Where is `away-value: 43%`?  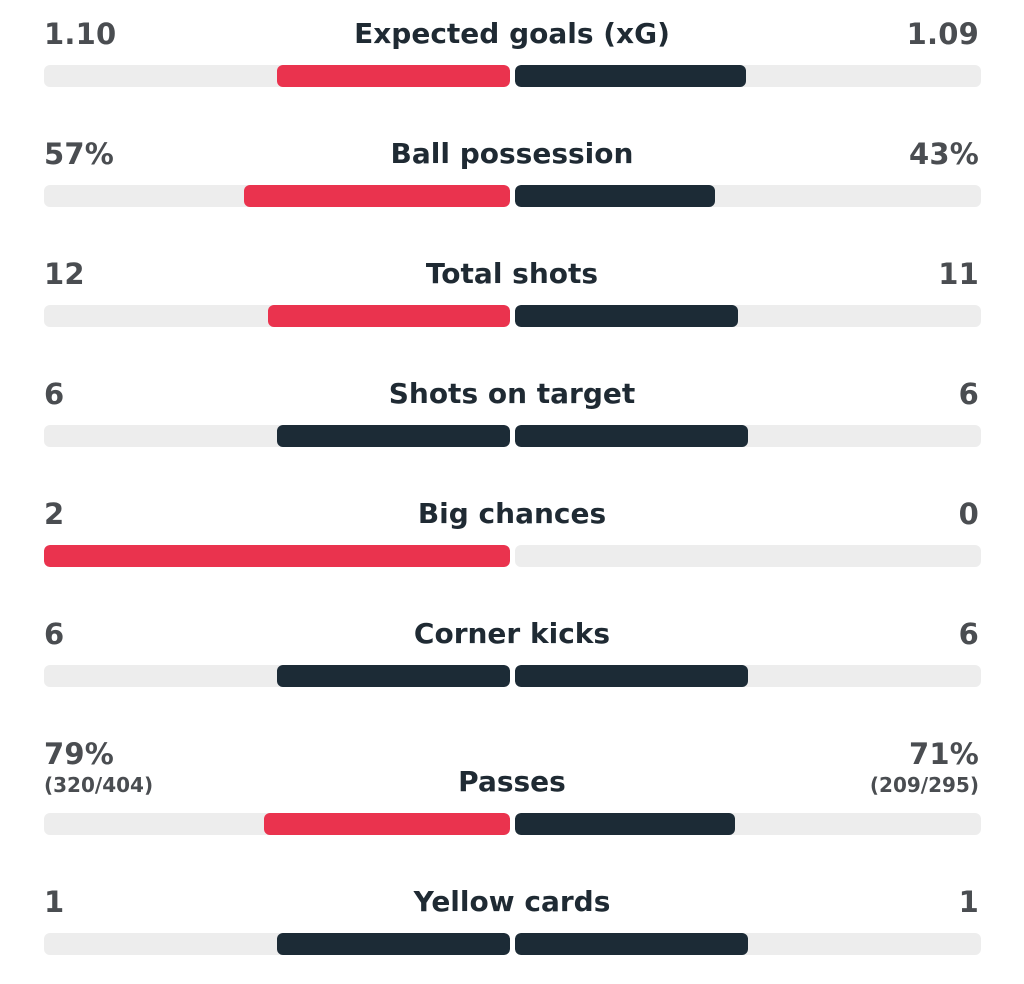
away-value: 43% is located at coordinates (943, 154).